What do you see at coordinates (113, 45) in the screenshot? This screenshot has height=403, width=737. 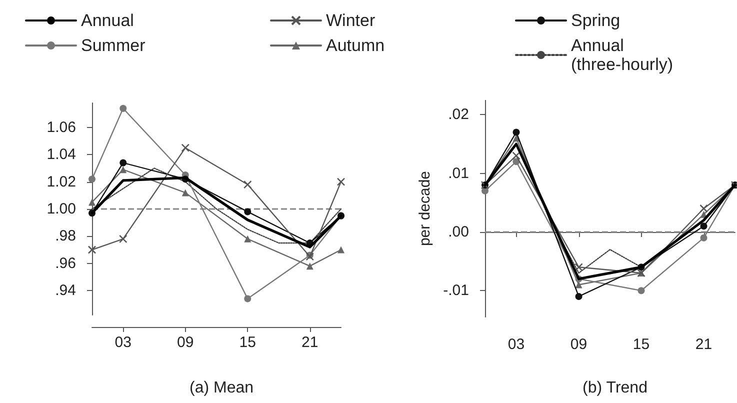 I see `legend-label: Summer` at bounding box center [113, 45].